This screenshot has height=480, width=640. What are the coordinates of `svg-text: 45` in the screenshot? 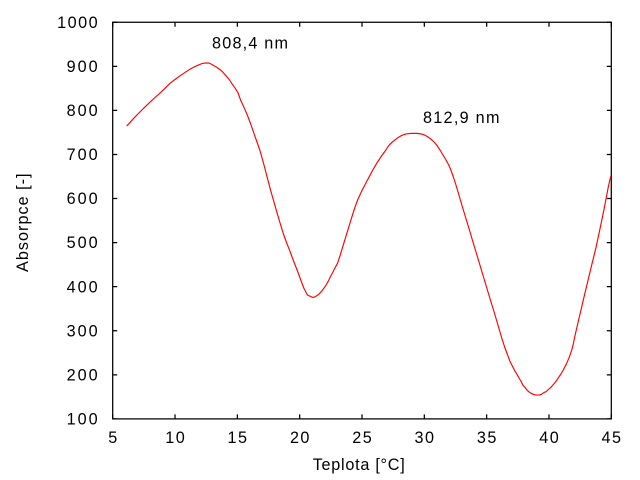 It's located at (612, 438).